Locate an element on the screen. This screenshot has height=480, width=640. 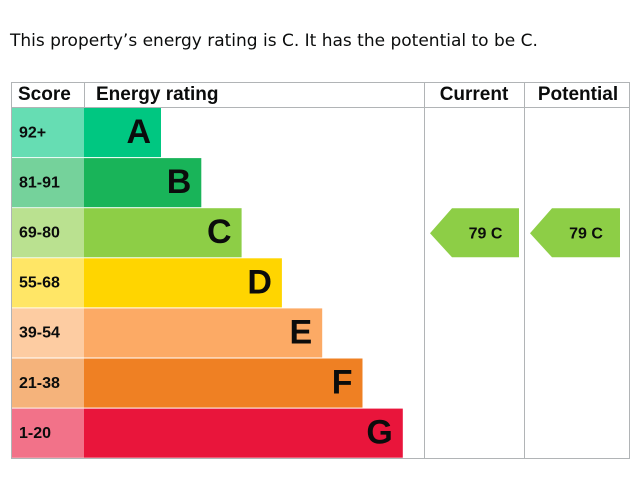
score-label: 92+ is located at coordinates (32, 132).